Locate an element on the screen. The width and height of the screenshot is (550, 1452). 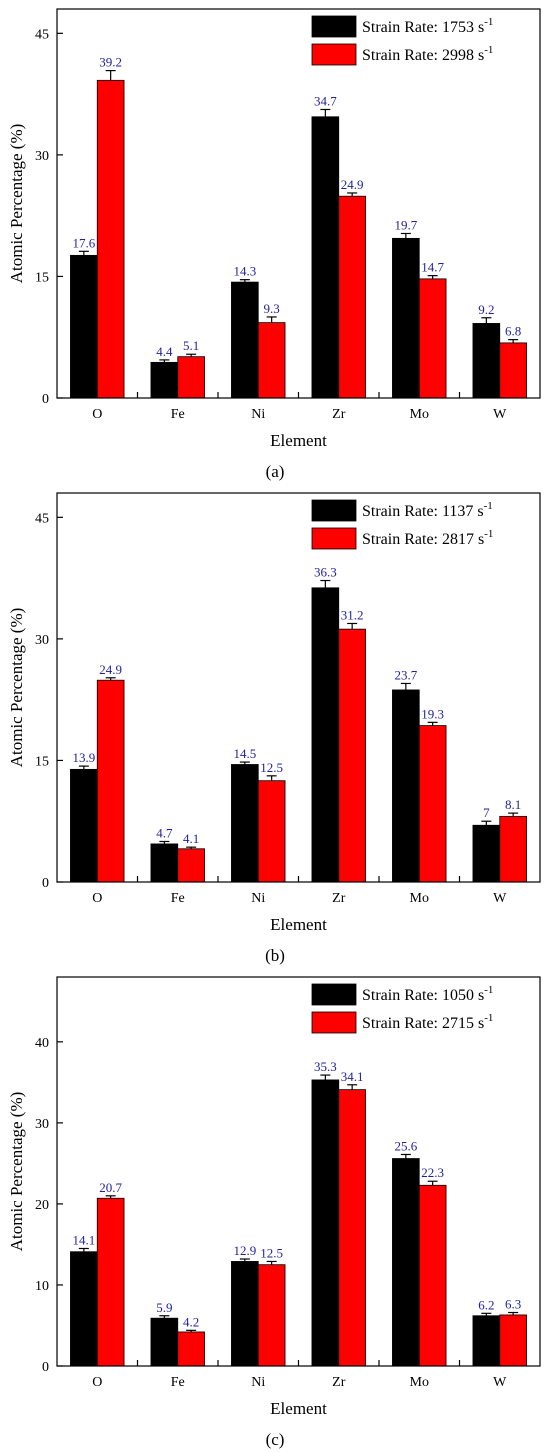
x-axis-title: Element is located at coordinates (298, 924).